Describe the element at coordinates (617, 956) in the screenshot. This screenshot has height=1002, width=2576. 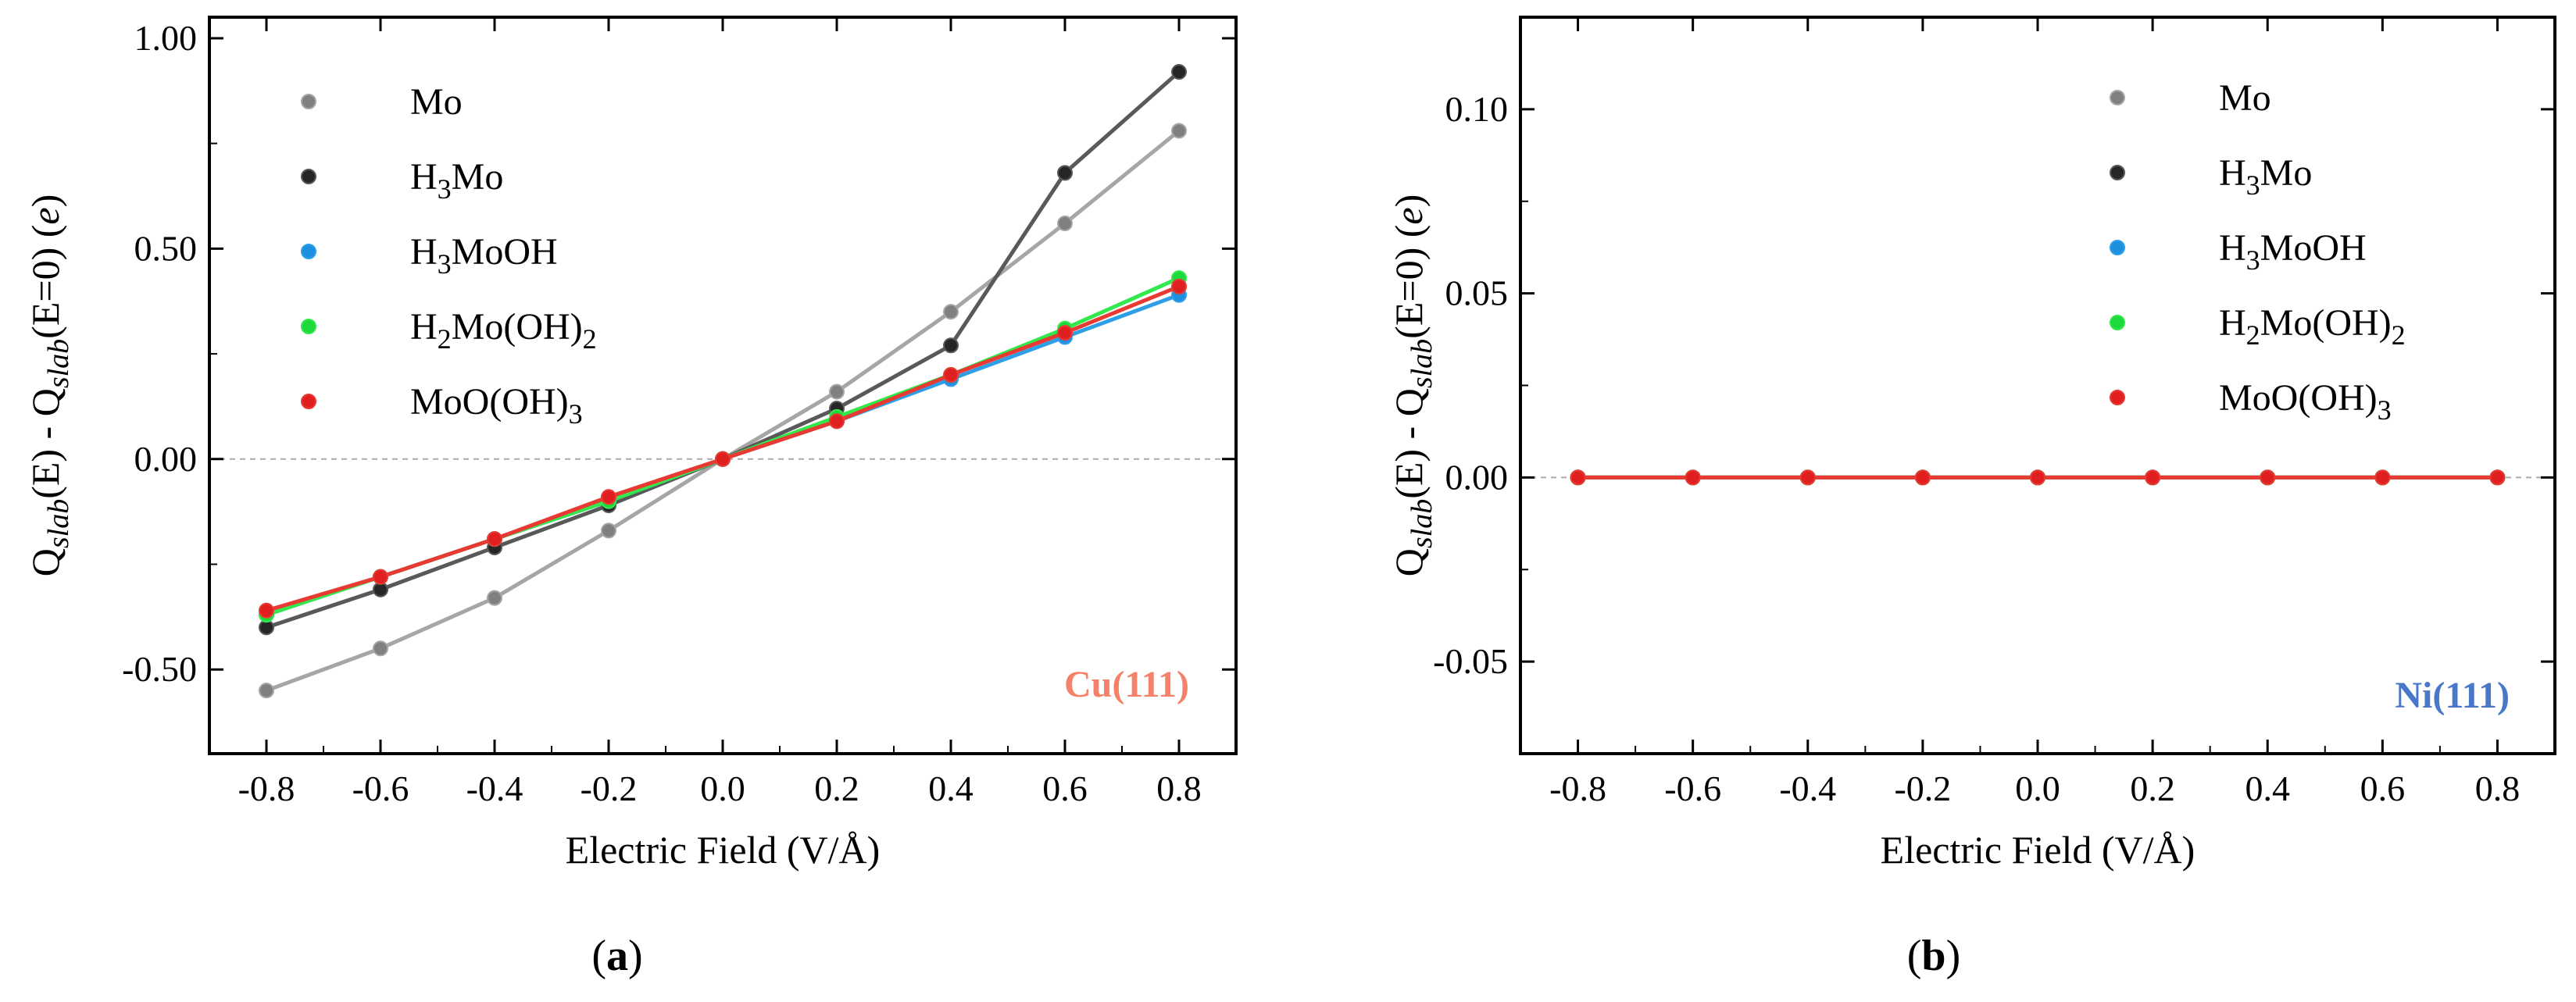
I see `panel-a-panel-label: (a)` at that location.